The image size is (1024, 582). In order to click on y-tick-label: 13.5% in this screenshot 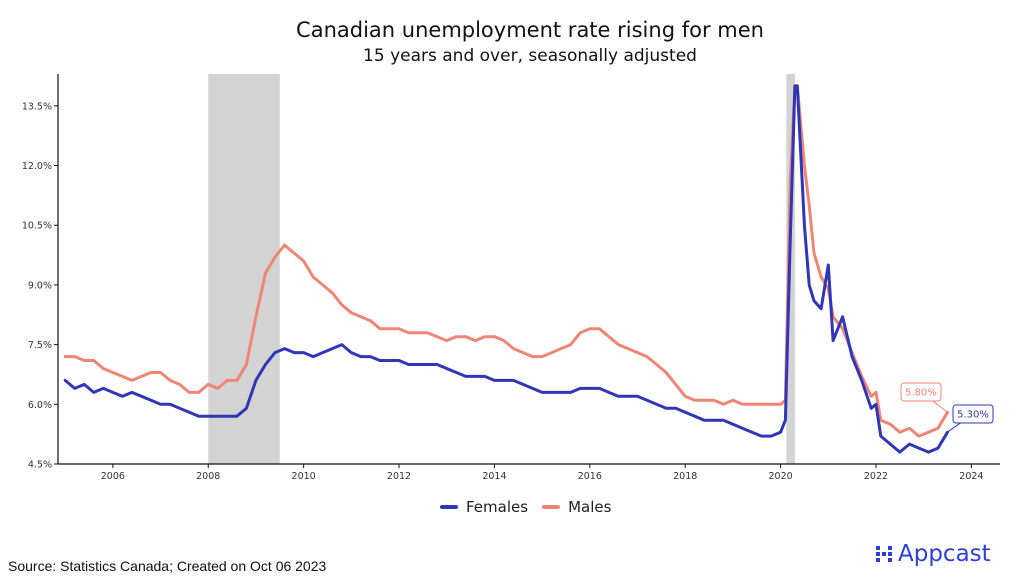, I will do `click(37, 106)`.